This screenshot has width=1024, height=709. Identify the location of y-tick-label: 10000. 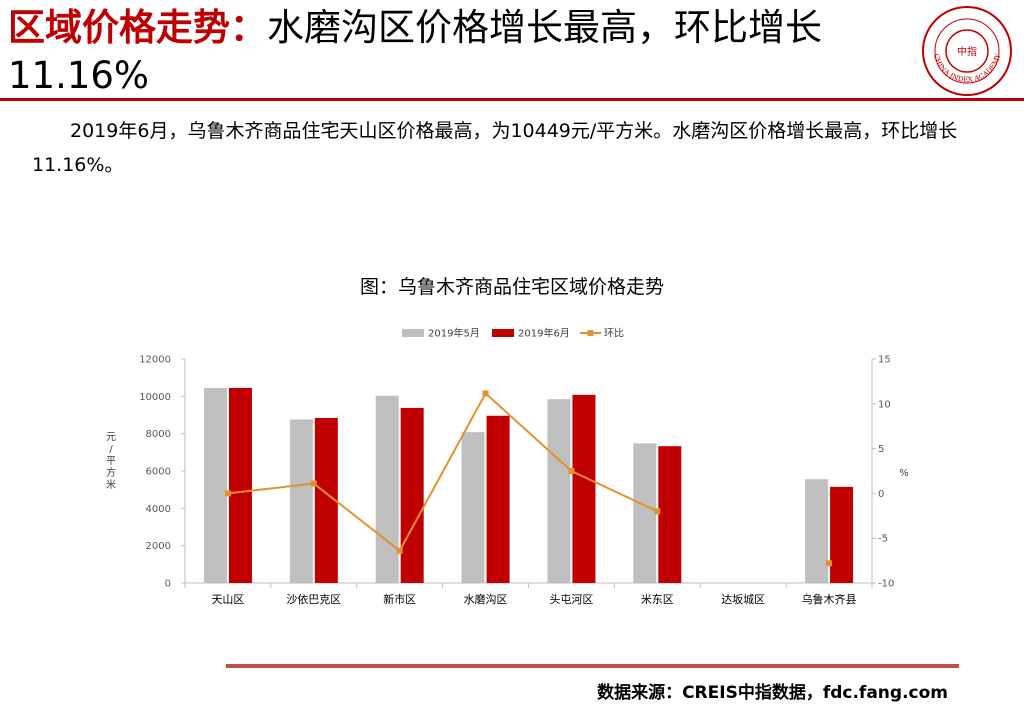
(155, 397).